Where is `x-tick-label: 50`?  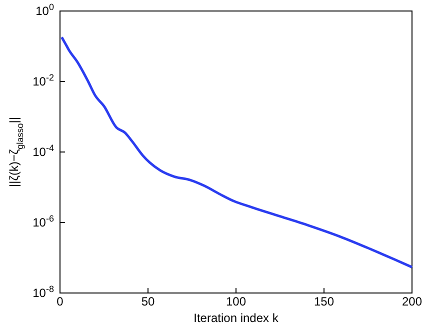
x-tick-label: 50 is located at coordinates (148, 301).